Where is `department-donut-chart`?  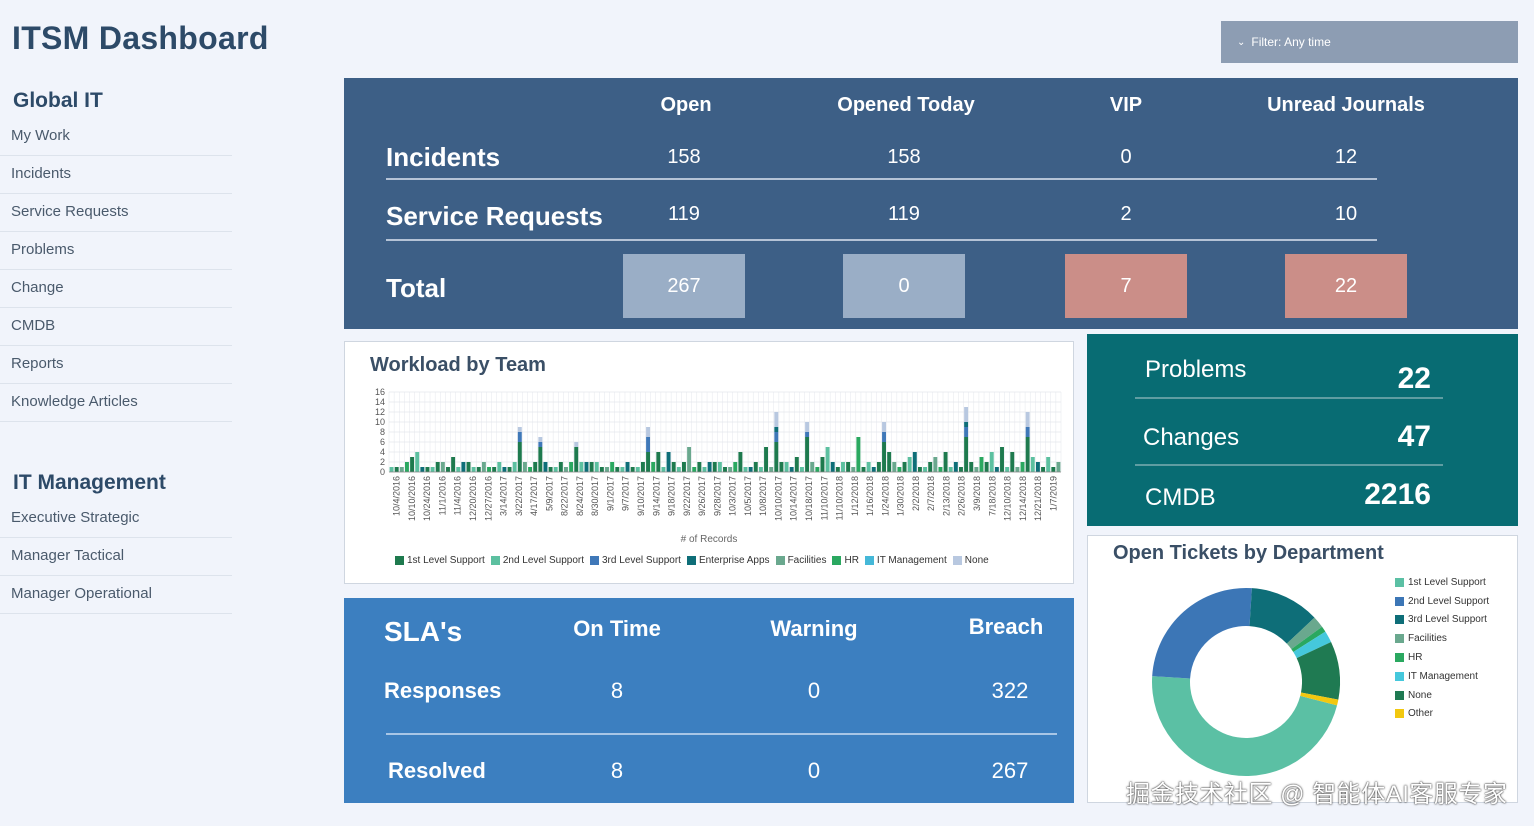
department-donut-chart is located at coordinates (1246, 682).